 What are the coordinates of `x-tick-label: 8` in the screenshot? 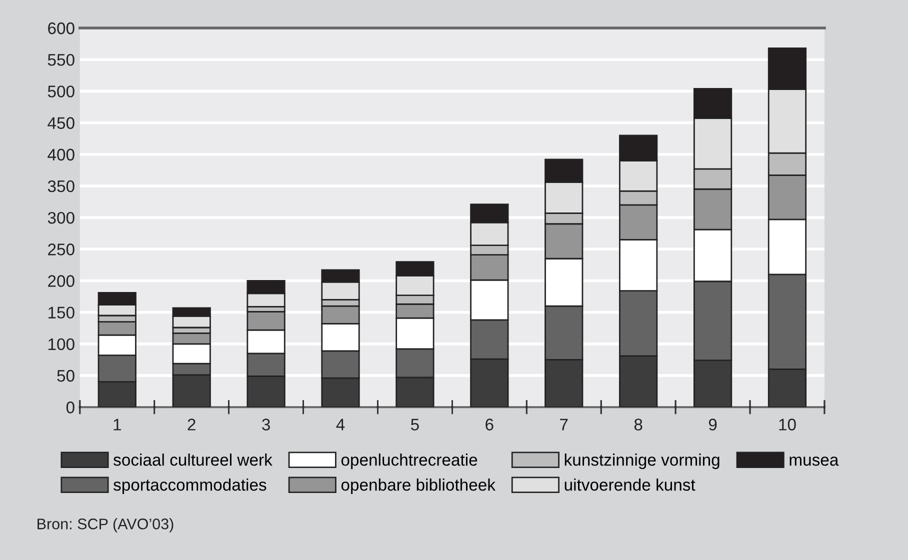 It's located at (638, 424).